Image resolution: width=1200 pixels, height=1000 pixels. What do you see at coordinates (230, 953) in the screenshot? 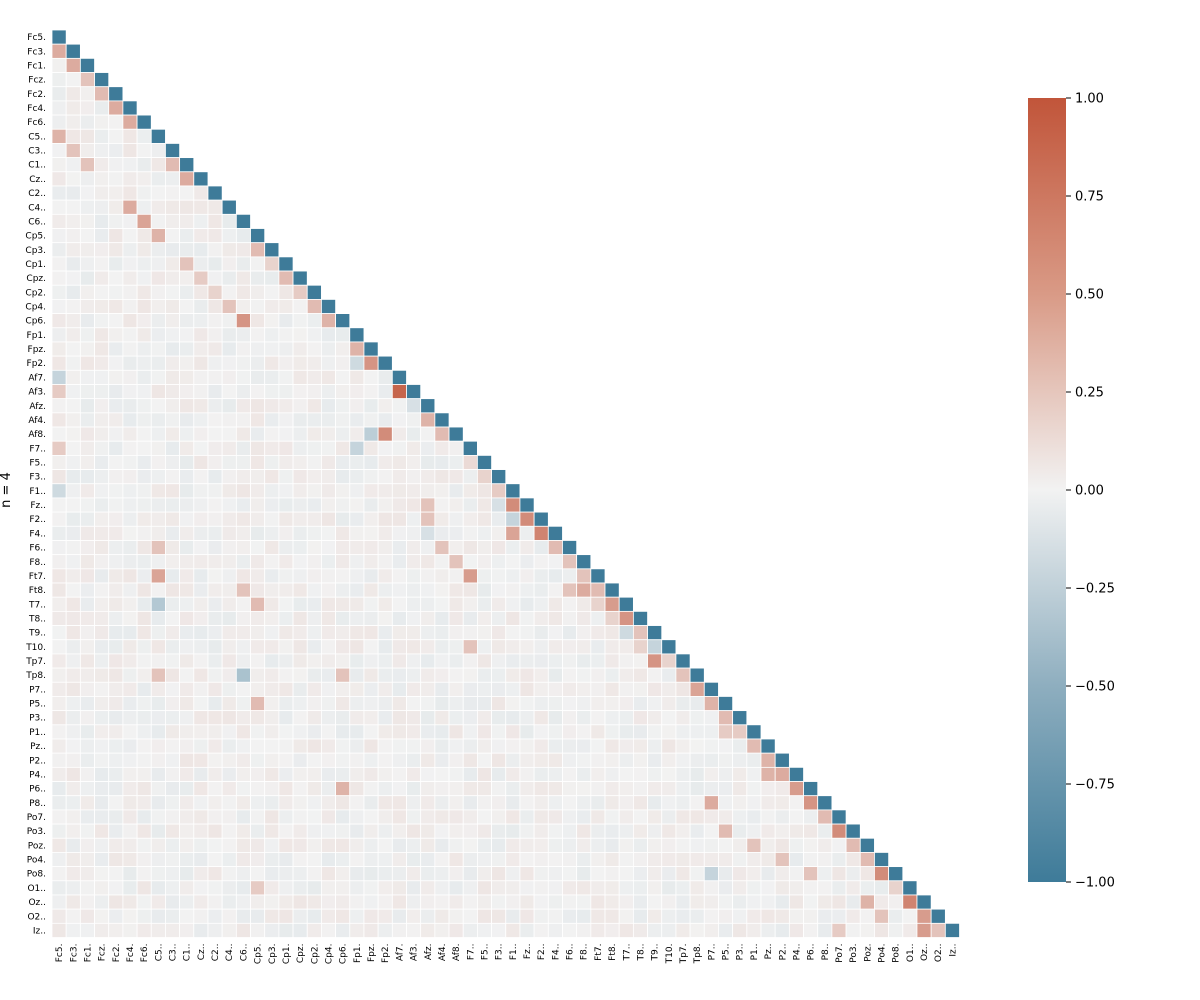
I see `x-tick-label: C4..` at bounding box center [230, 953].